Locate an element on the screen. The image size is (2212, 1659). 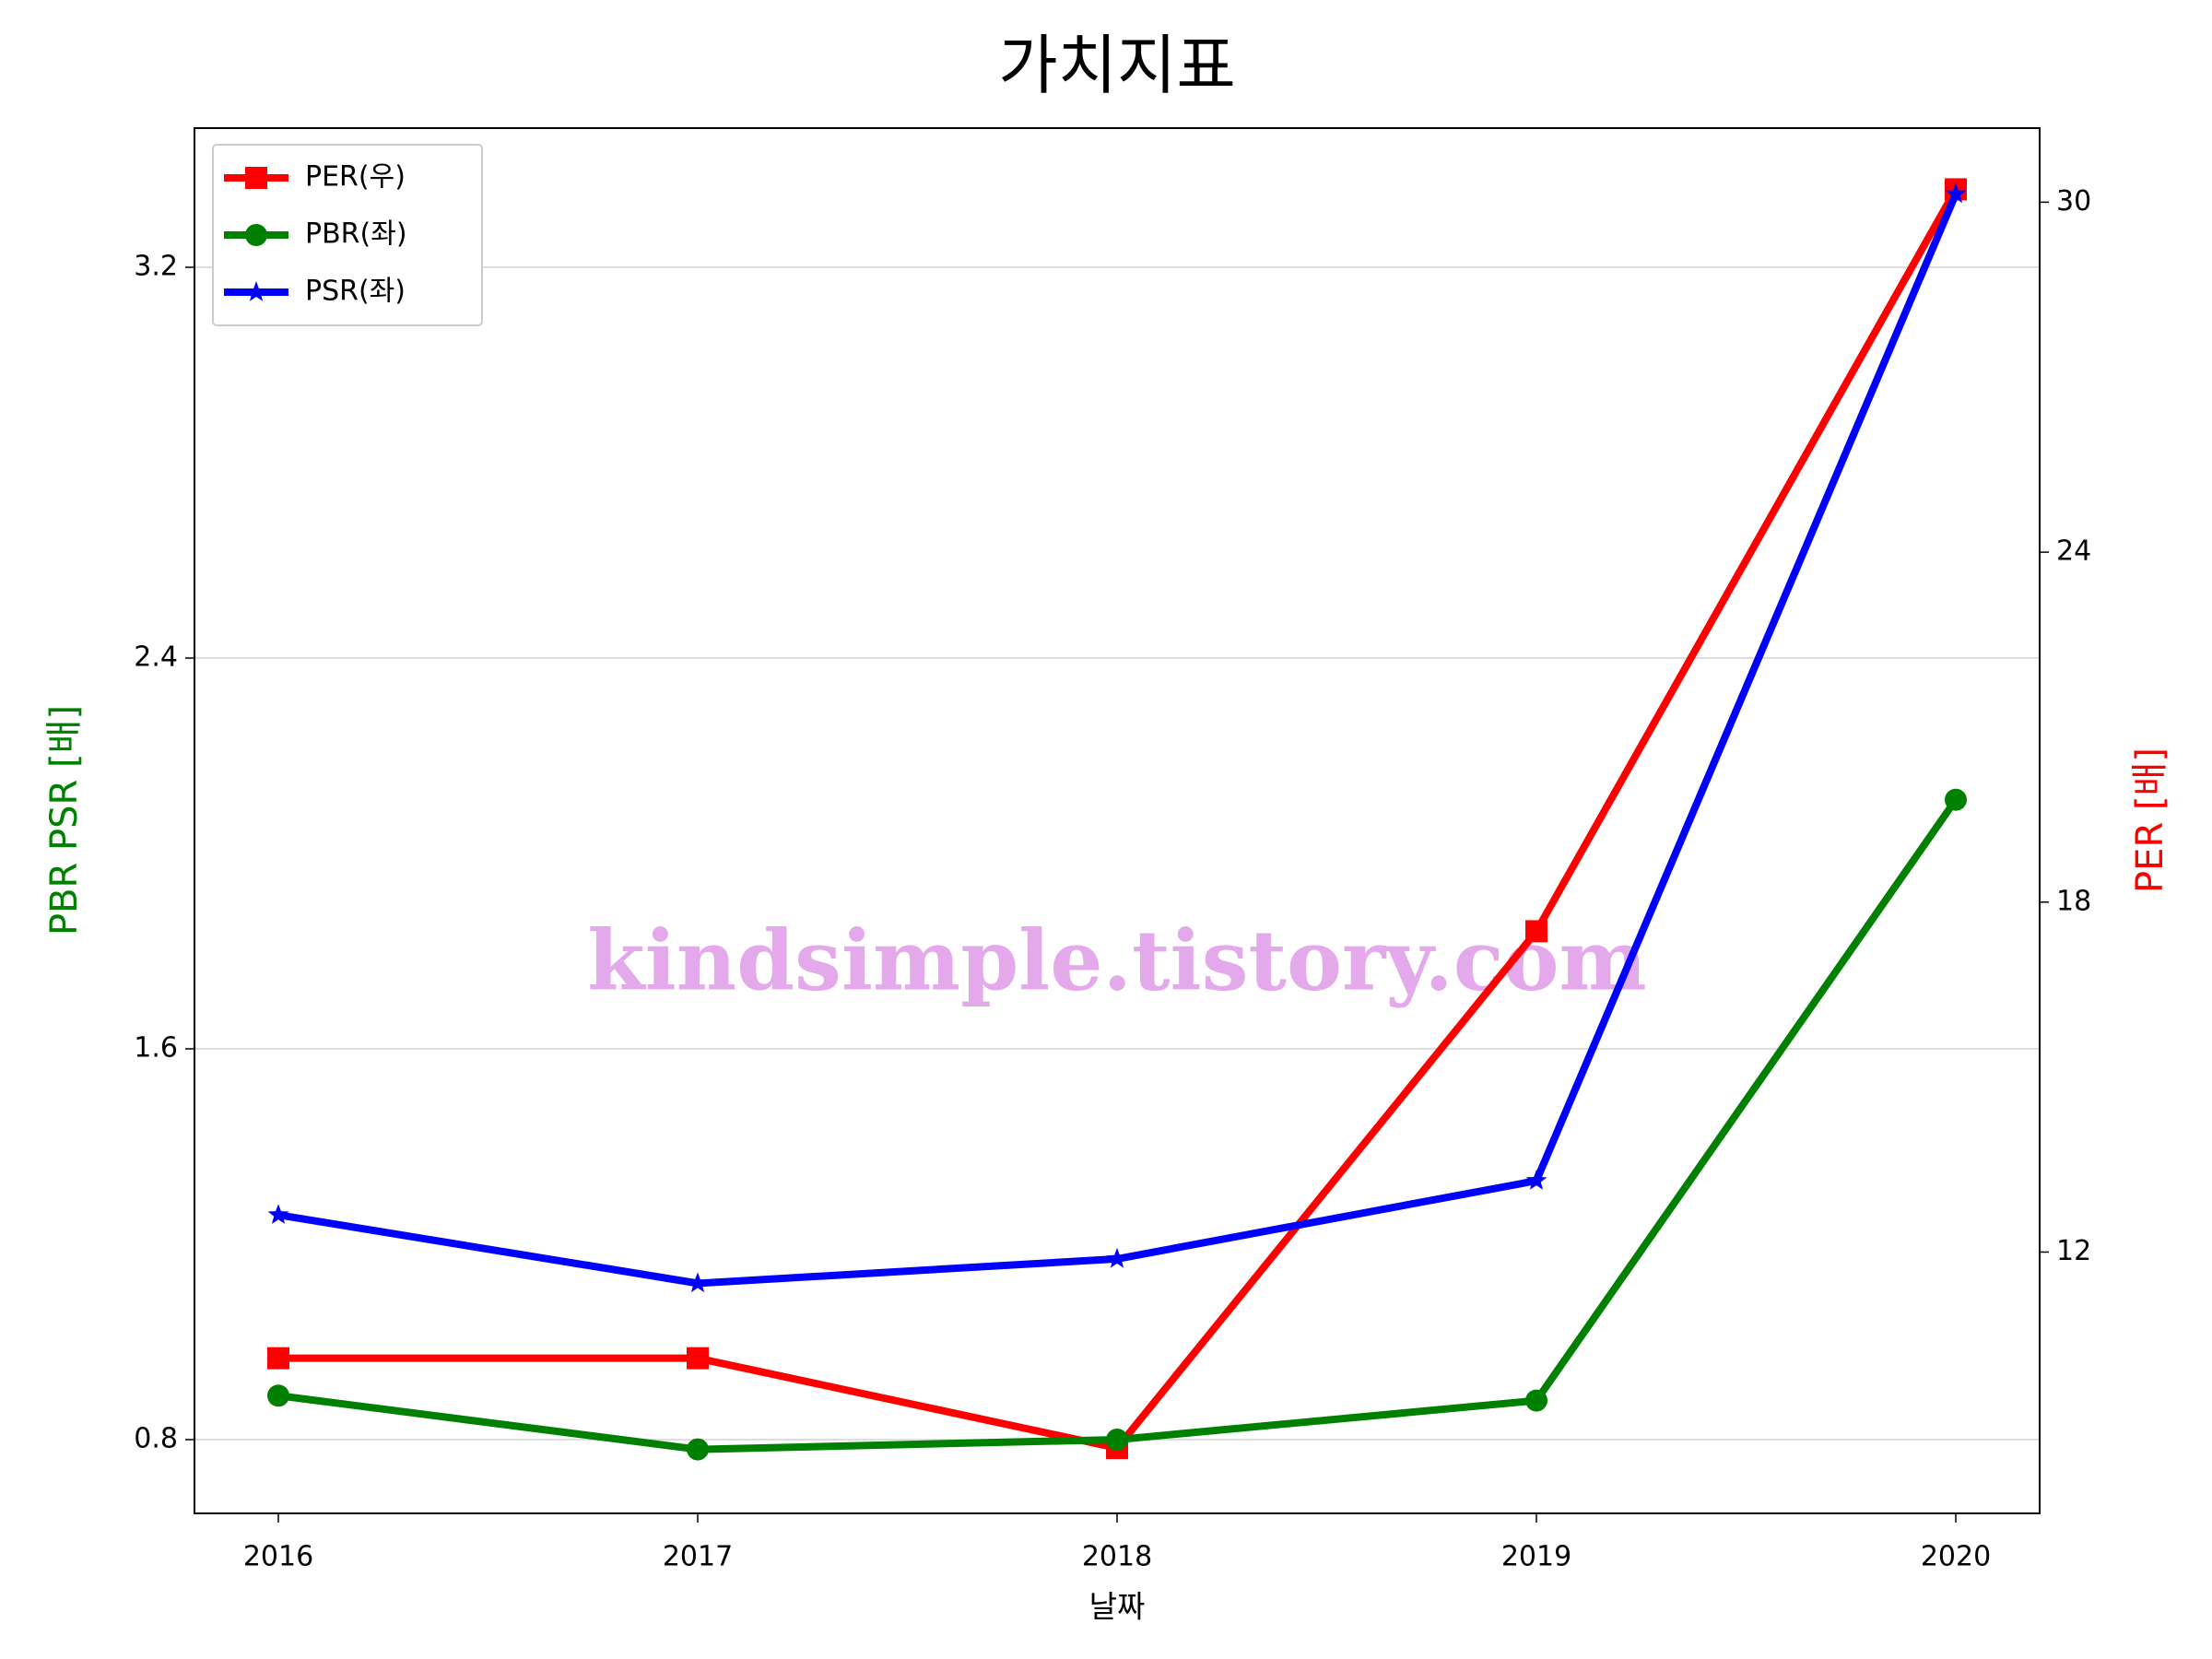
watermark: kindsimple.tistory.com is located at coordinates (1117, 961).